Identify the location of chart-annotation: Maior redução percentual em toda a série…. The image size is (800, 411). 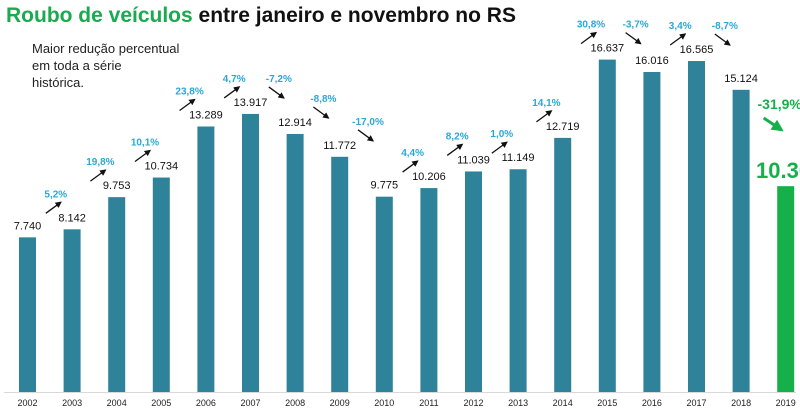
(106, 65).